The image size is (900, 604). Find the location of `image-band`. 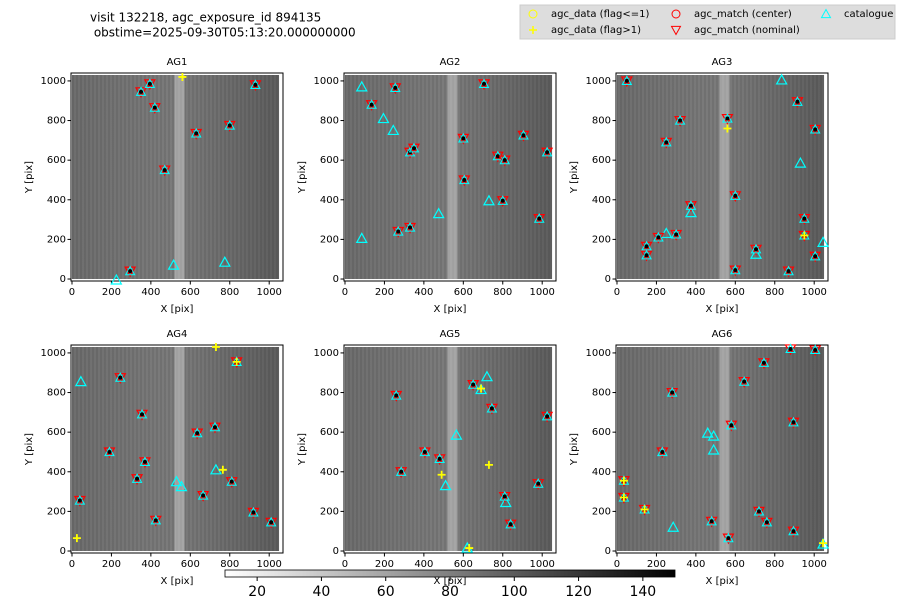

image-band is located at coordinates (452, 449).